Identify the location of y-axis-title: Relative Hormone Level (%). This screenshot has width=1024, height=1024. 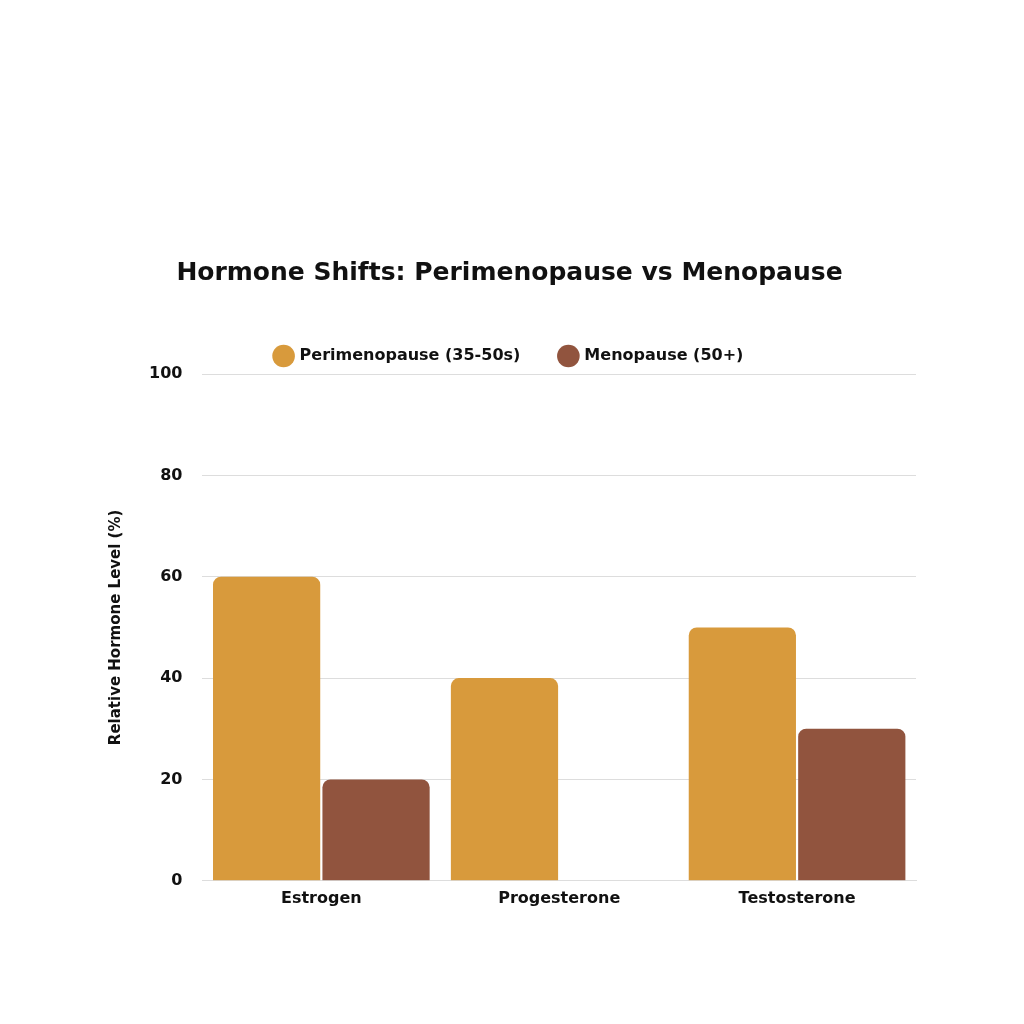
(114, 627).